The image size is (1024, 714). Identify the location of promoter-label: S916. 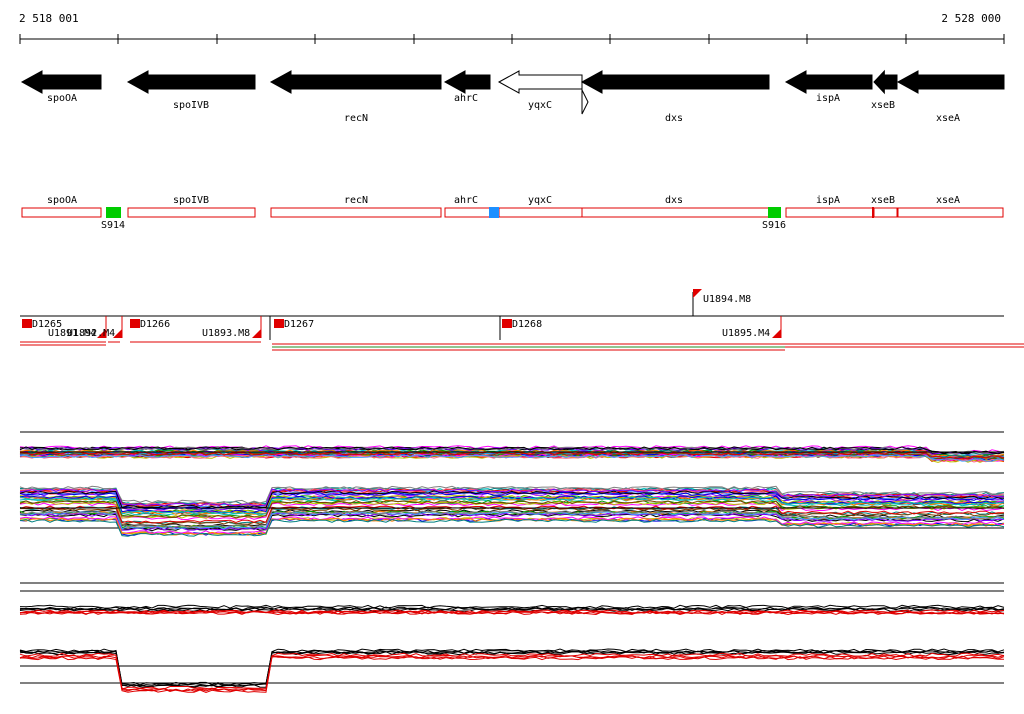
(774, 225).